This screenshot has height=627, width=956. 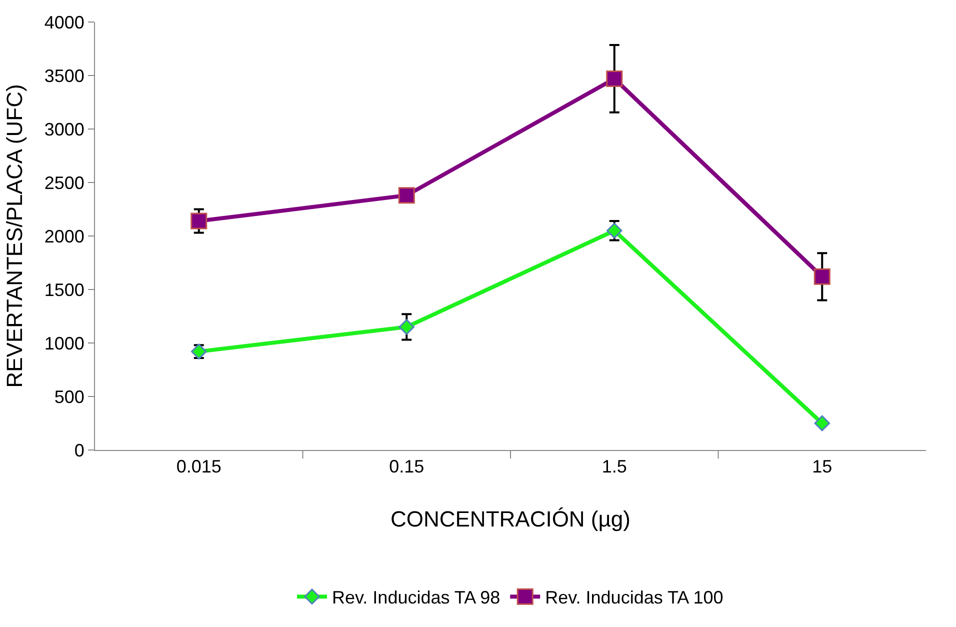 What do you see at coordinates (199, 466) in the screenshot?
I see `x-tick-label: 0.015` at bounding box center [199, 466].